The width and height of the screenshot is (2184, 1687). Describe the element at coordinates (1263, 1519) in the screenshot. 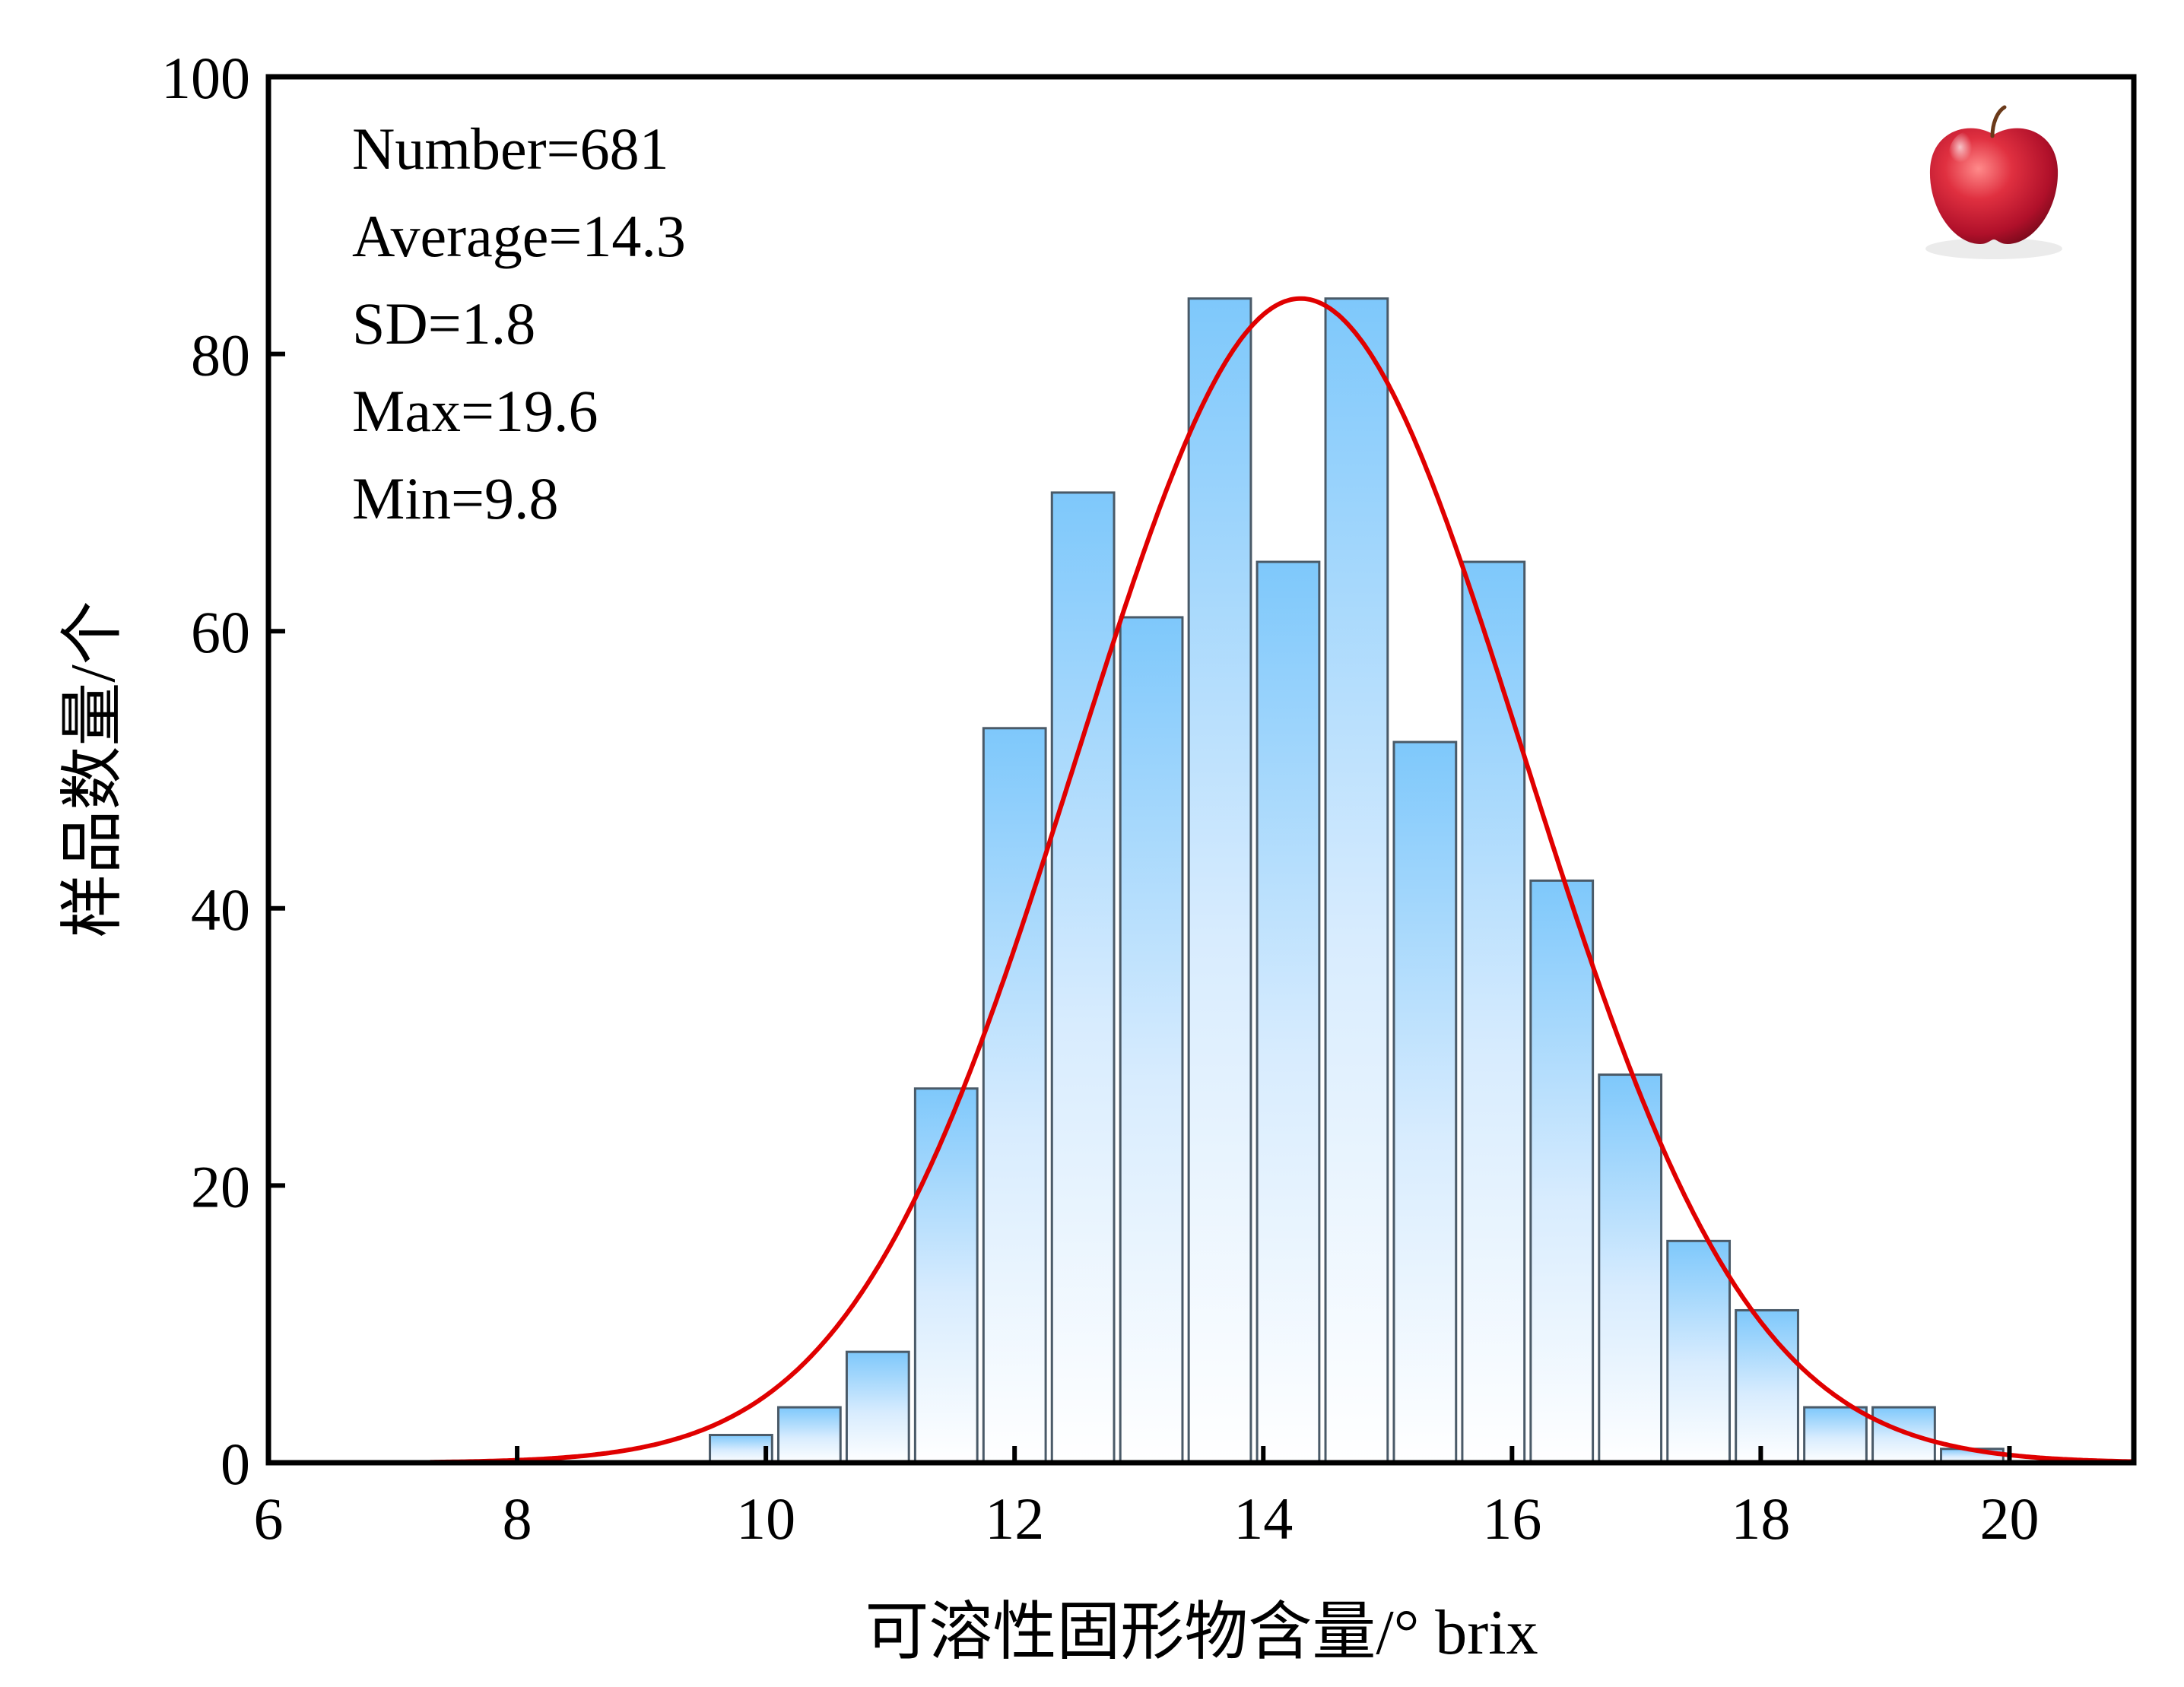

I see `x-tick-label: 14` at that location.